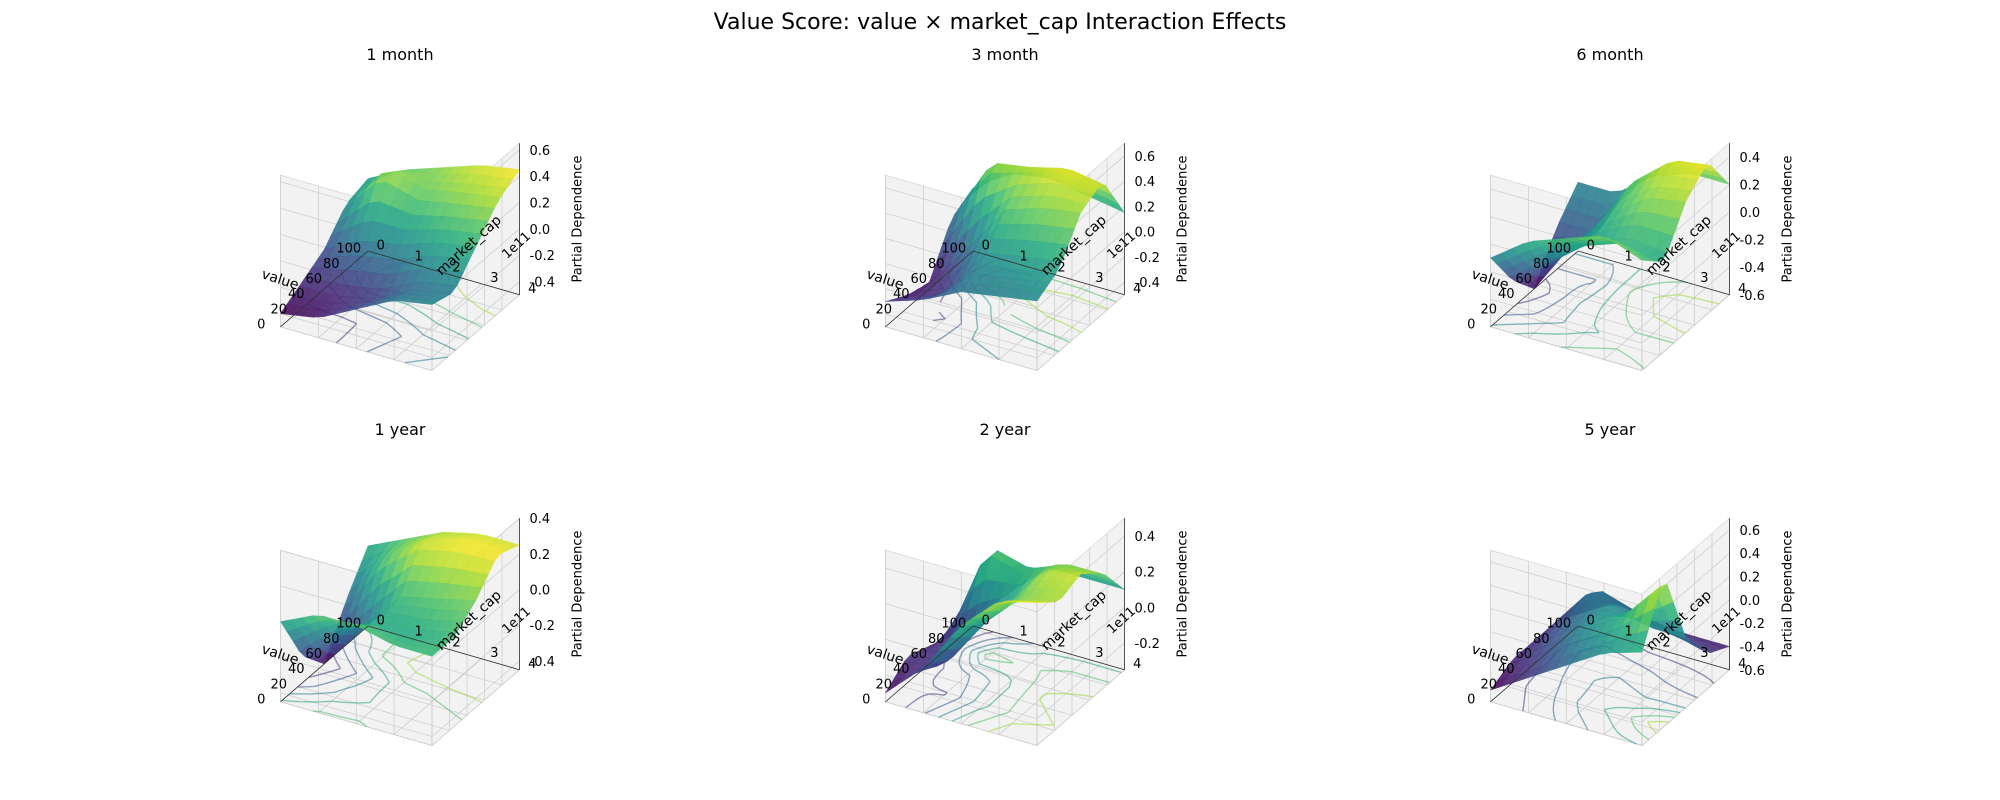  What do you see at coordinates (400, 429) in the screenshot?
I see `subplot-title: 1 year` at bounding box center [400, 429].